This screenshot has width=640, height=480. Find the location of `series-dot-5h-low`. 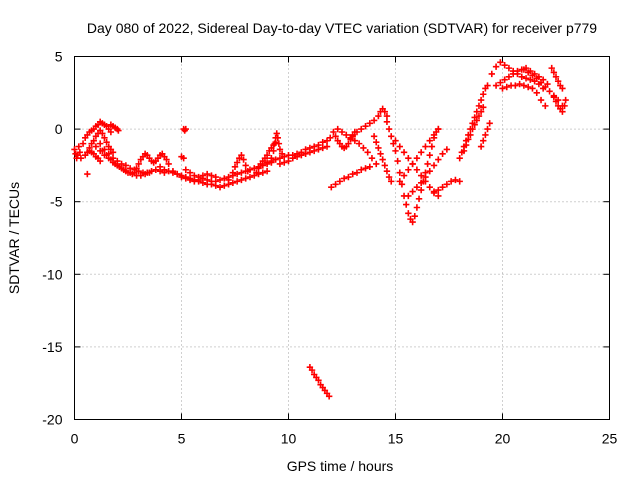

series-dot-5h-low is located at coordinates (182, 157).